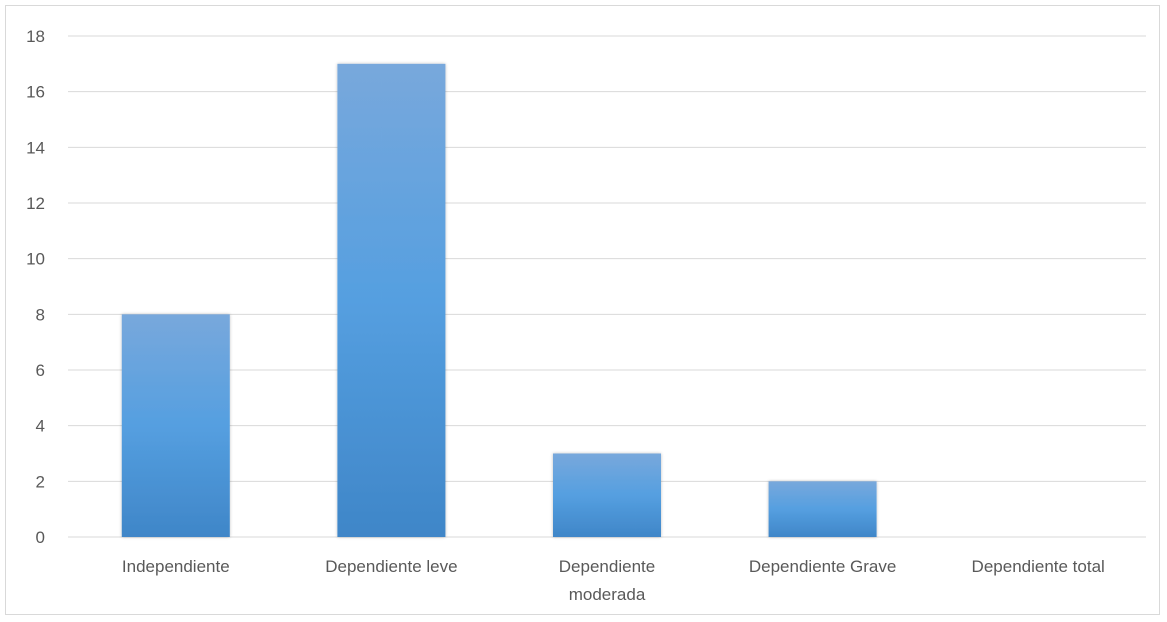  I want to click on y-tick-label: 2, so click(40, 481).